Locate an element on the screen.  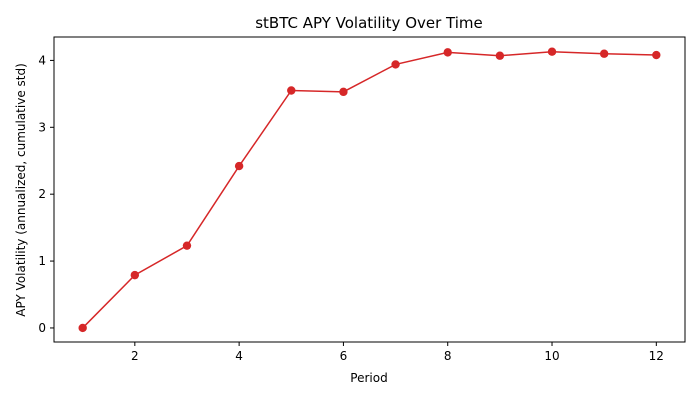
x-tick-label: 4 is located at coordinates (239, 356).